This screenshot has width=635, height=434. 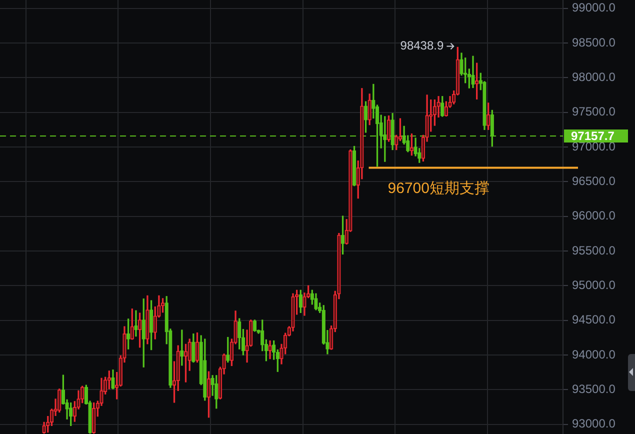 I want to click on y-tick-label: 95500.0, so click(x=594, y=250).